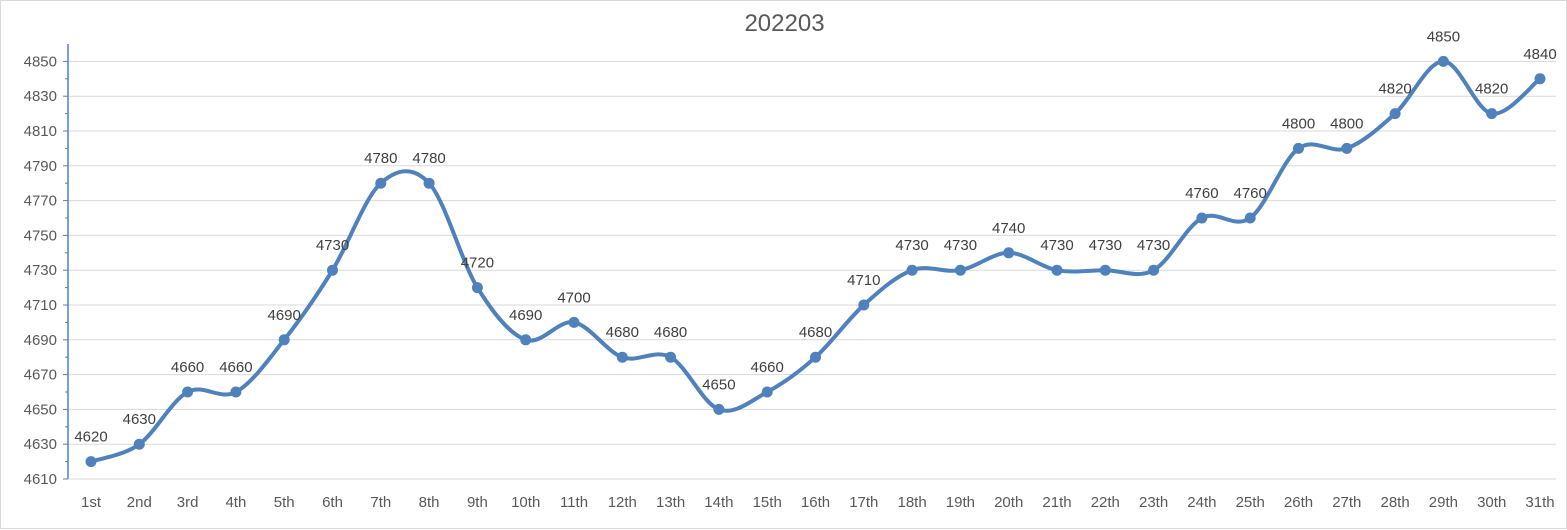 The width and height of the screenshot is (1567, 530). I want to click on x-tick-label: 7th, so click(380, 502).